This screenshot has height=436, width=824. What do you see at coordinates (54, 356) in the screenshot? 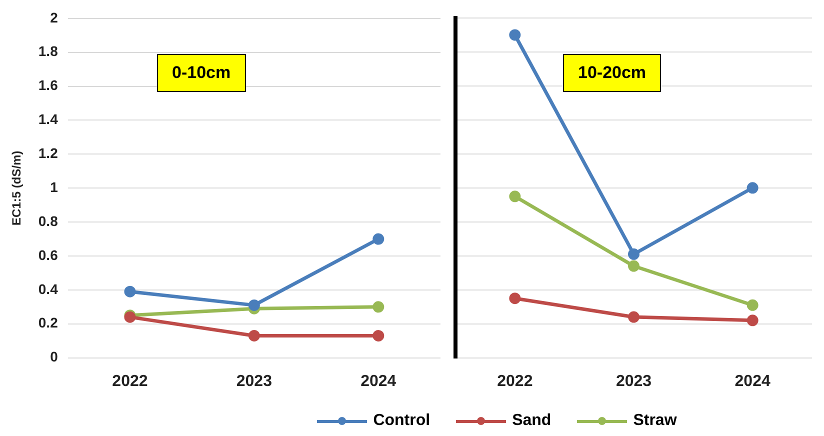
I see `y-tick-label: 0` at bounding box center [54, 356].